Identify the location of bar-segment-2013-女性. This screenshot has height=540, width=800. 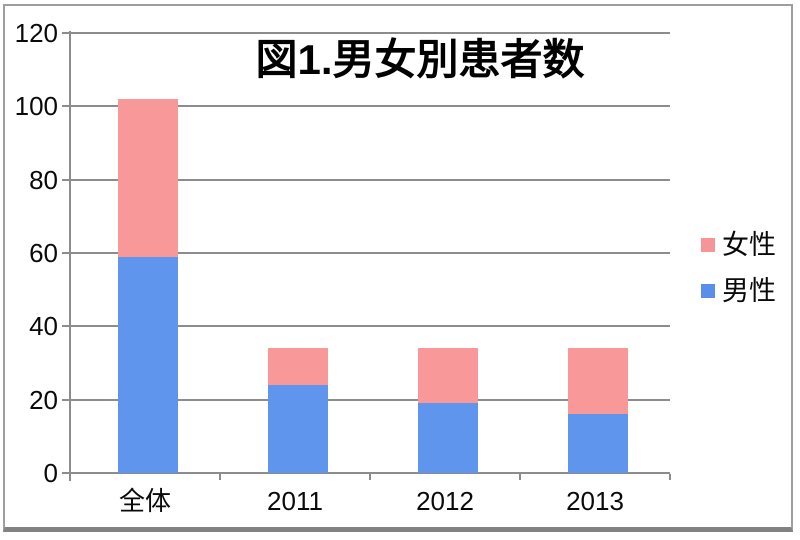
(598, 381).